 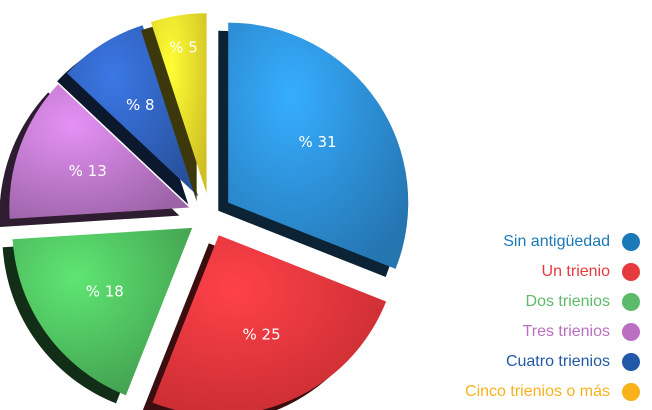 What do you see at coordinates (575, 271) in the screenshot?
I see `legend-label: Un trienio` at bounding box center [575, 271].